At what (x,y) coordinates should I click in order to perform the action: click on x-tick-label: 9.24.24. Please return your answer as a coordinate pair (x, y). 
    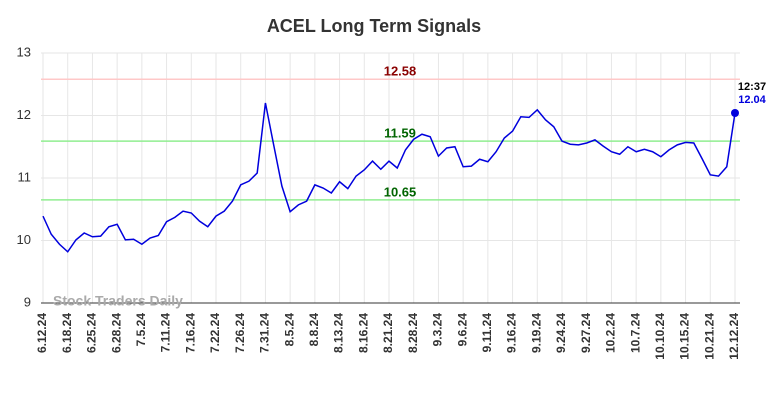
    Looking at the image, I should click on (561, 333).